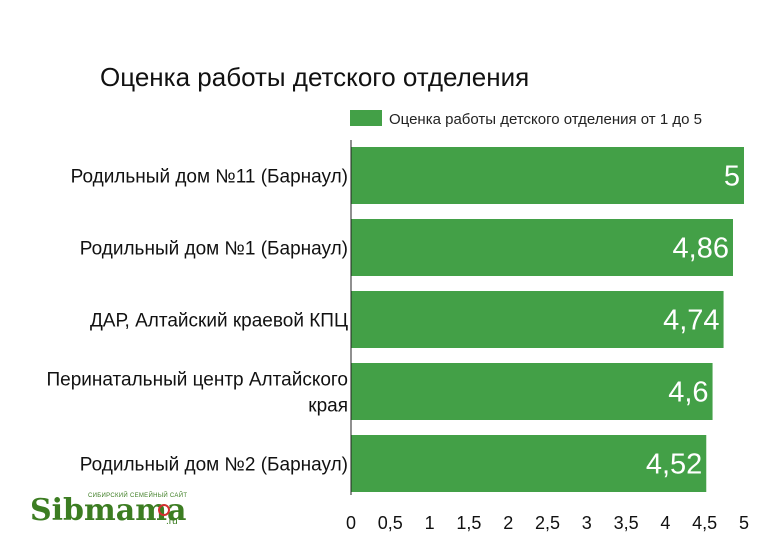 The height and width of the screenshot is (555, 770). I want to click on x-tick-label-8: 4, so click(665, 523).